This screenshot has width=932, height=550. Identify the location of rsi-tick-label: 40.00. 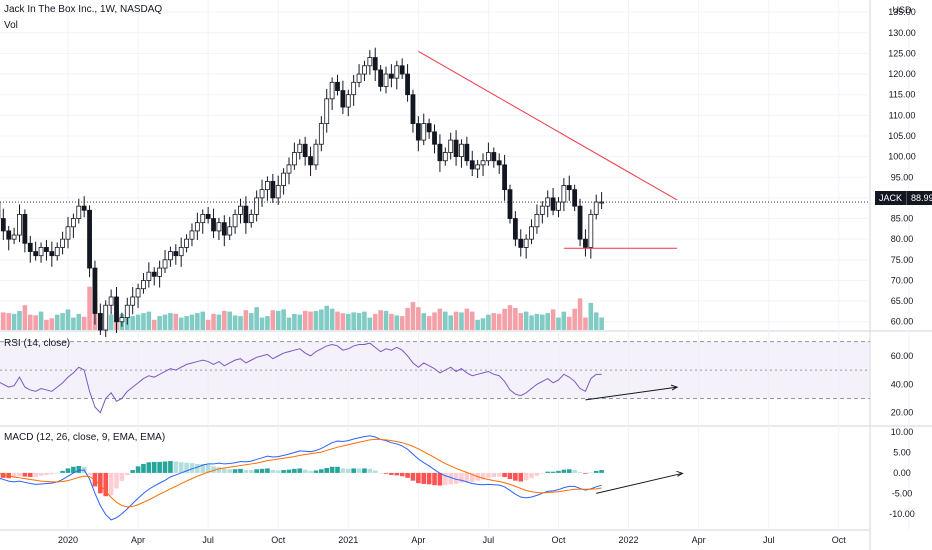
(902, 384).